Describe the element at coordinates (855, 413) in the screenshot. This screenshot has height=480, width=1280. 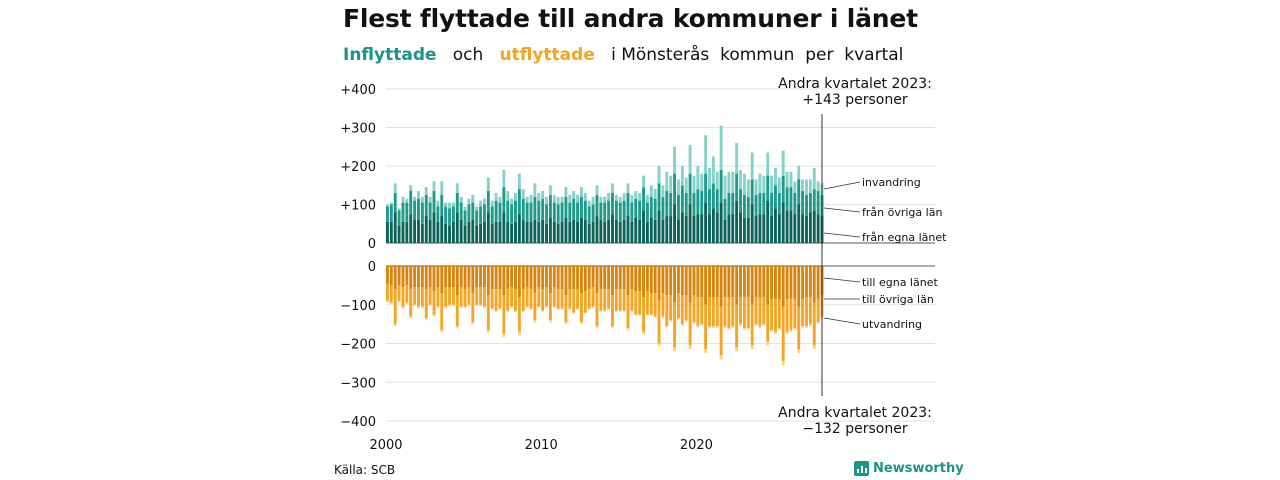
I see `annotation-bottom-line1: Andra kvartalet 2023:` at that location.